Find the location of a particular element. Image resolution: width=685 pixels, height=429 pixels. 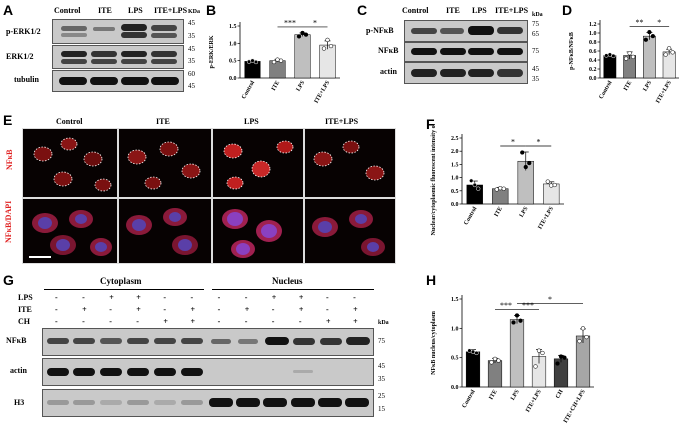

western-blot-g-actin is located at coordinates (208, 372).